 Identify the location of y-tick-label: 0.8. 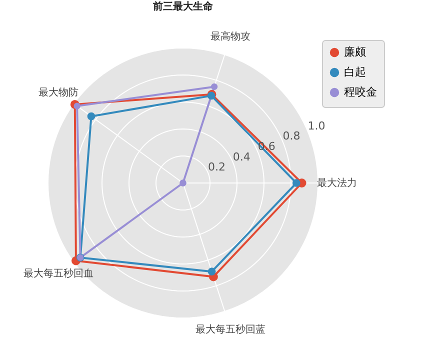
(291, 136).